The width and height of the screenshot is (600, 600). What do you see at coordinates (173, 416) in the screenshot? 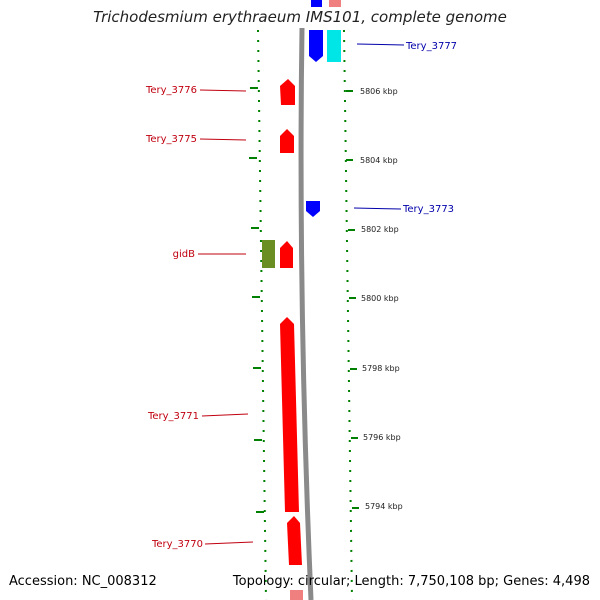
I see `gene-label-tery-3771: Tery_3771` at bounding box center [173, 416].